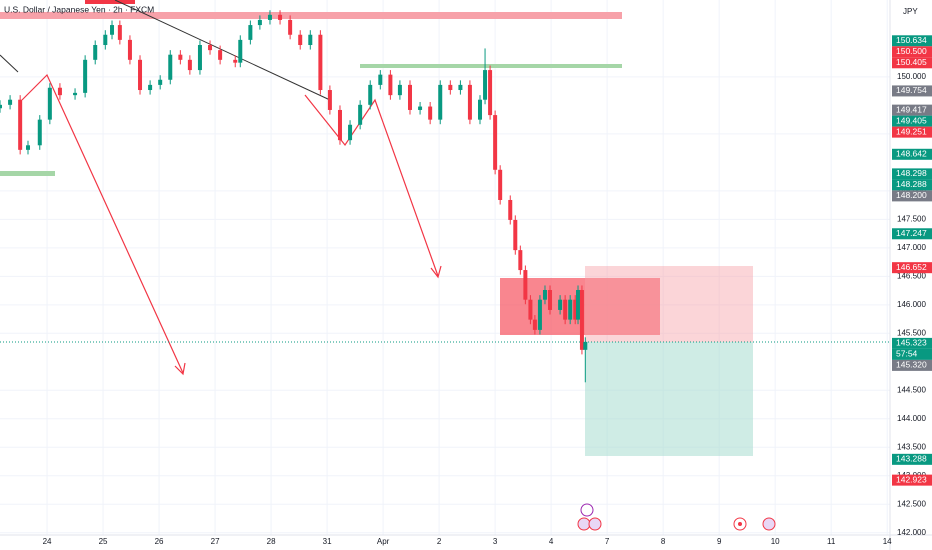  Describe the element at coordinates (907, 354) in the screenshot. I see `countdown: 57:54` at that location.